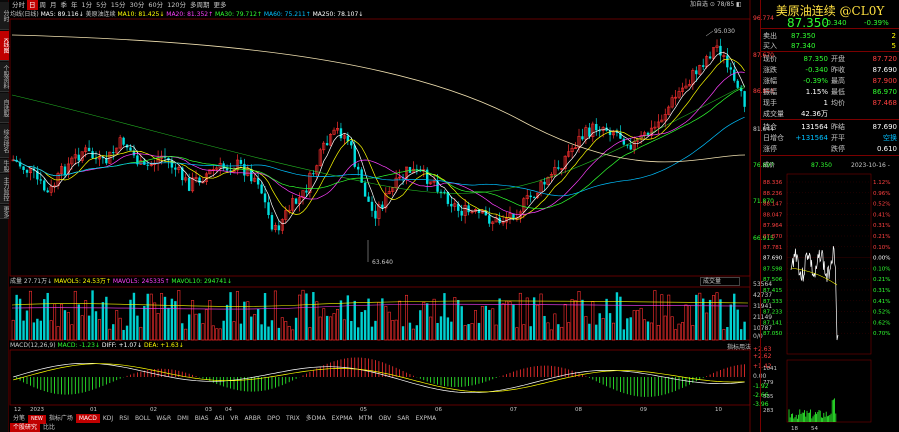  I want to click on indicator-tab-15: 多DMA, so click(315, 418).